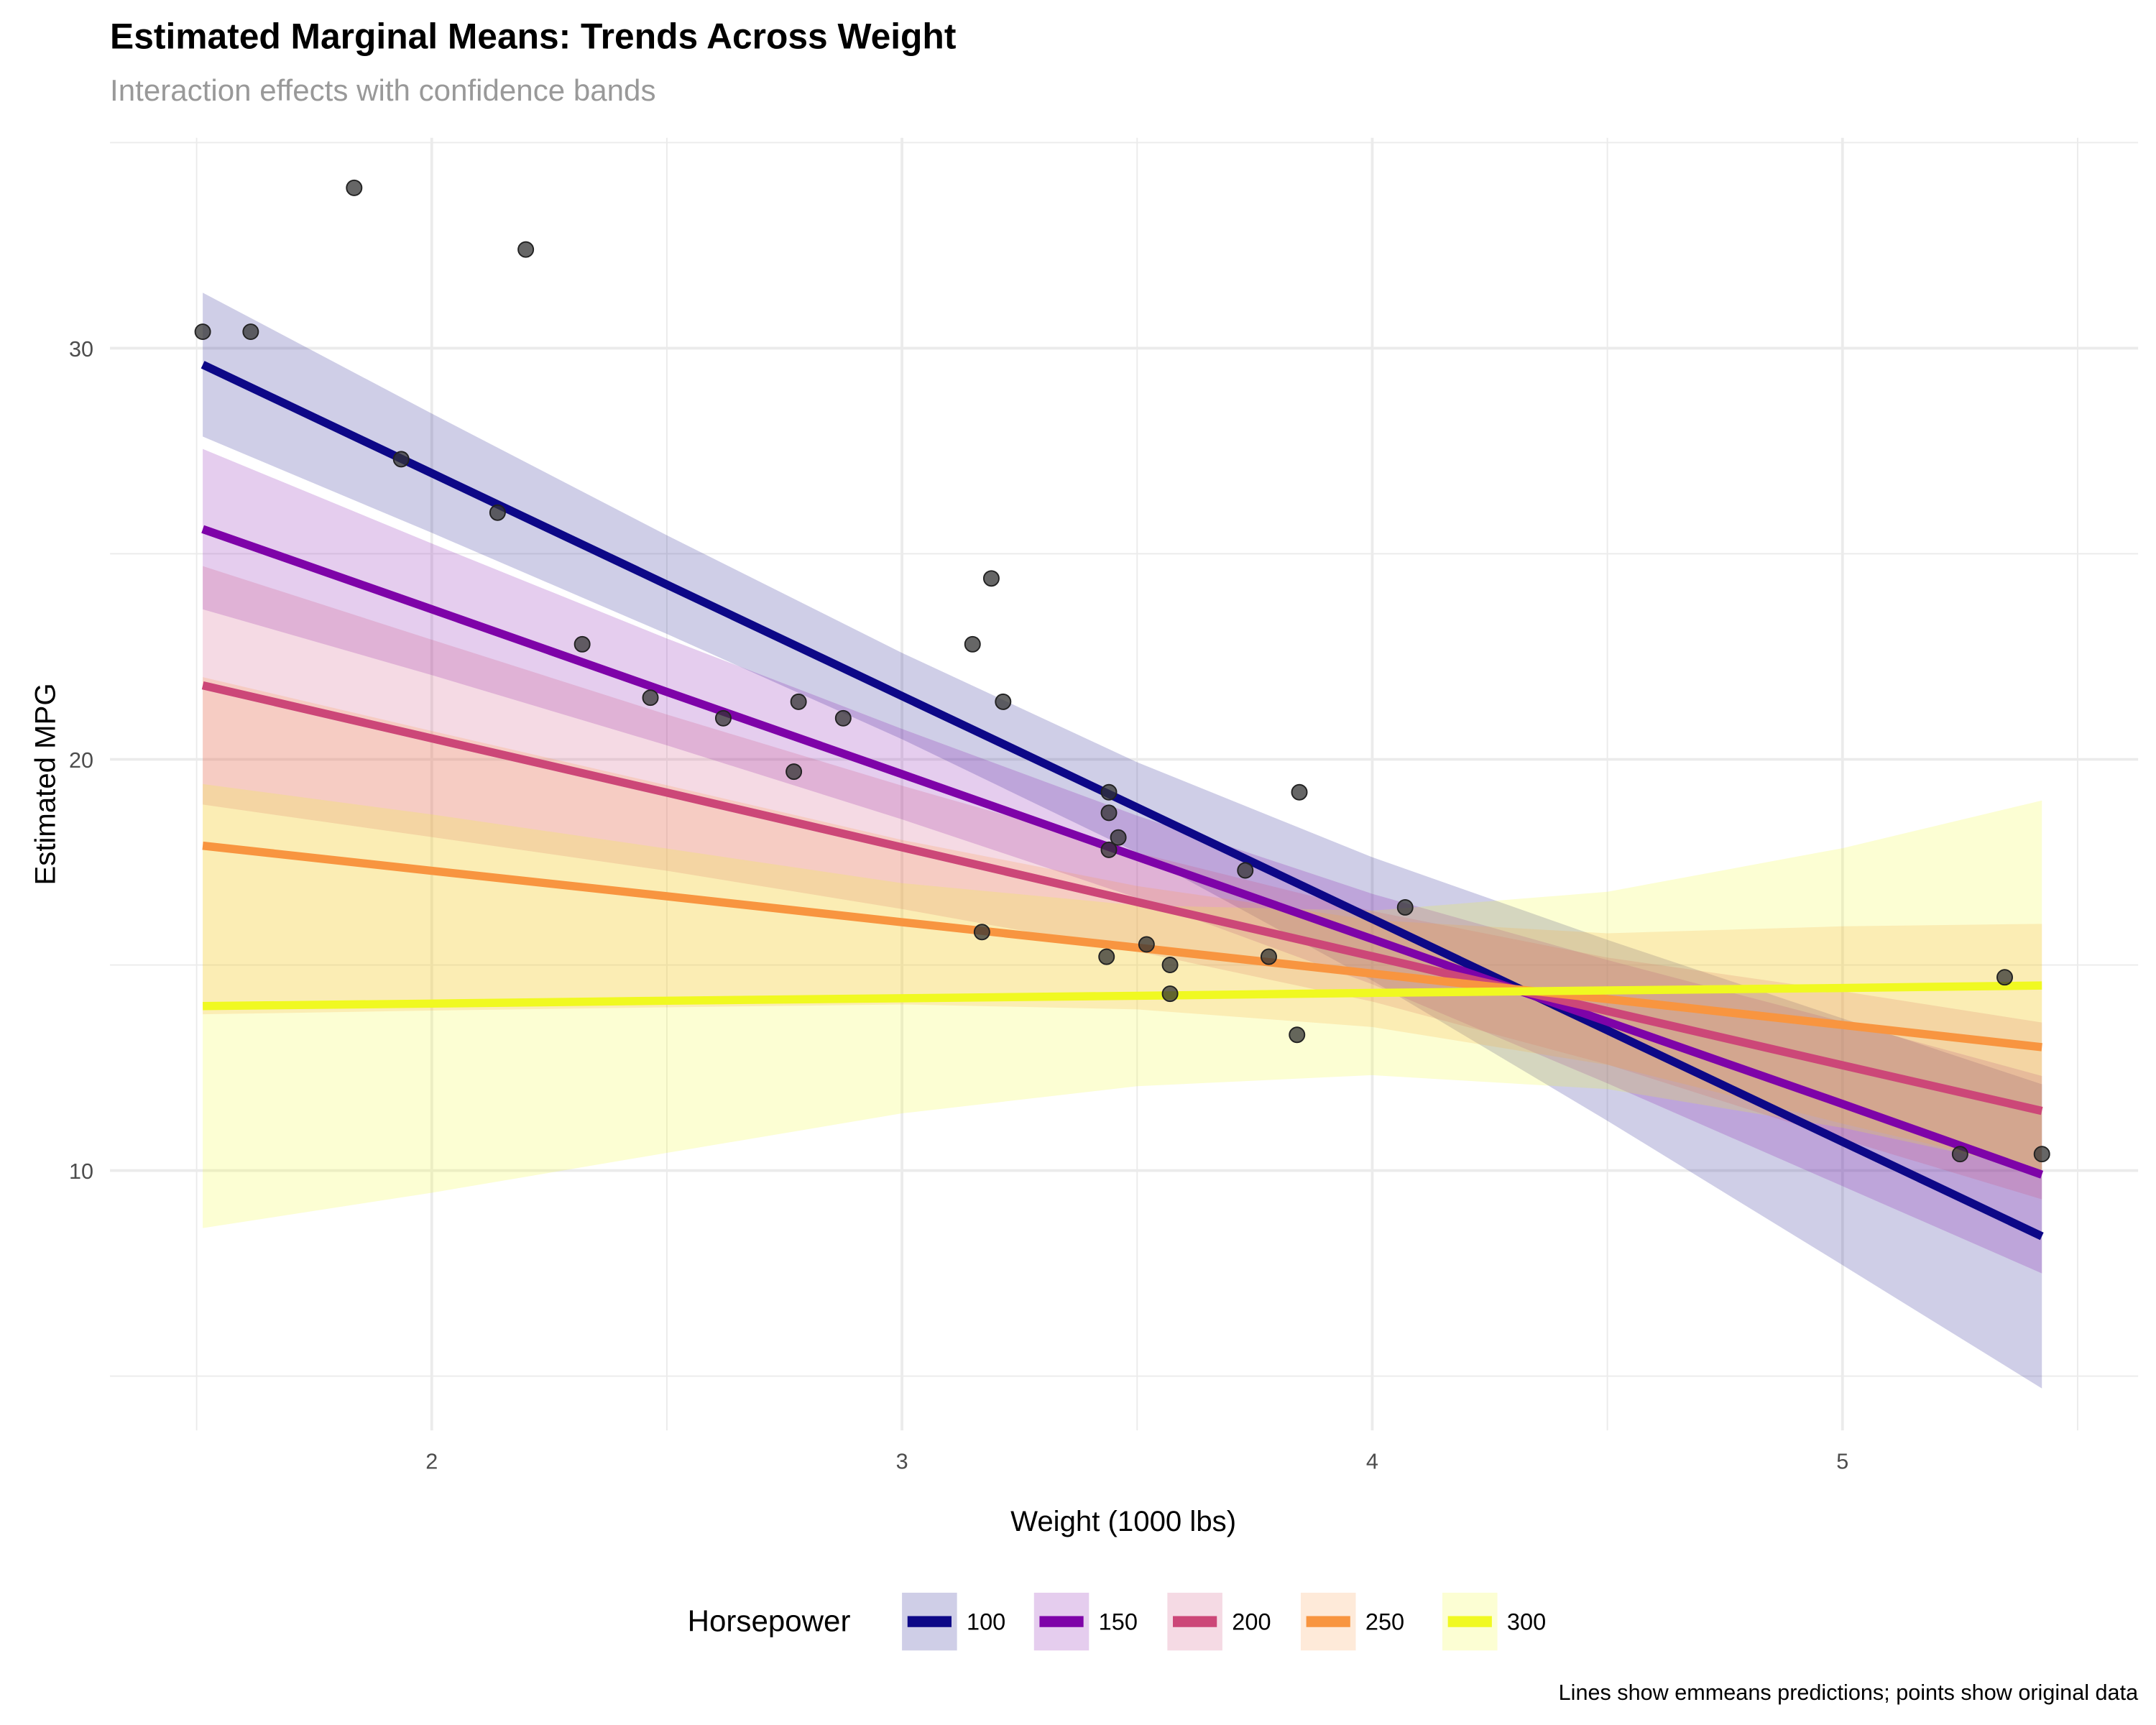 Image resolution: width=2156 pixels, height=1725 pixels. What do you see at coordinates (1526, 1622) in the screenshot?
I see `legend-label: 300` at bounding box center [1526, 1622].